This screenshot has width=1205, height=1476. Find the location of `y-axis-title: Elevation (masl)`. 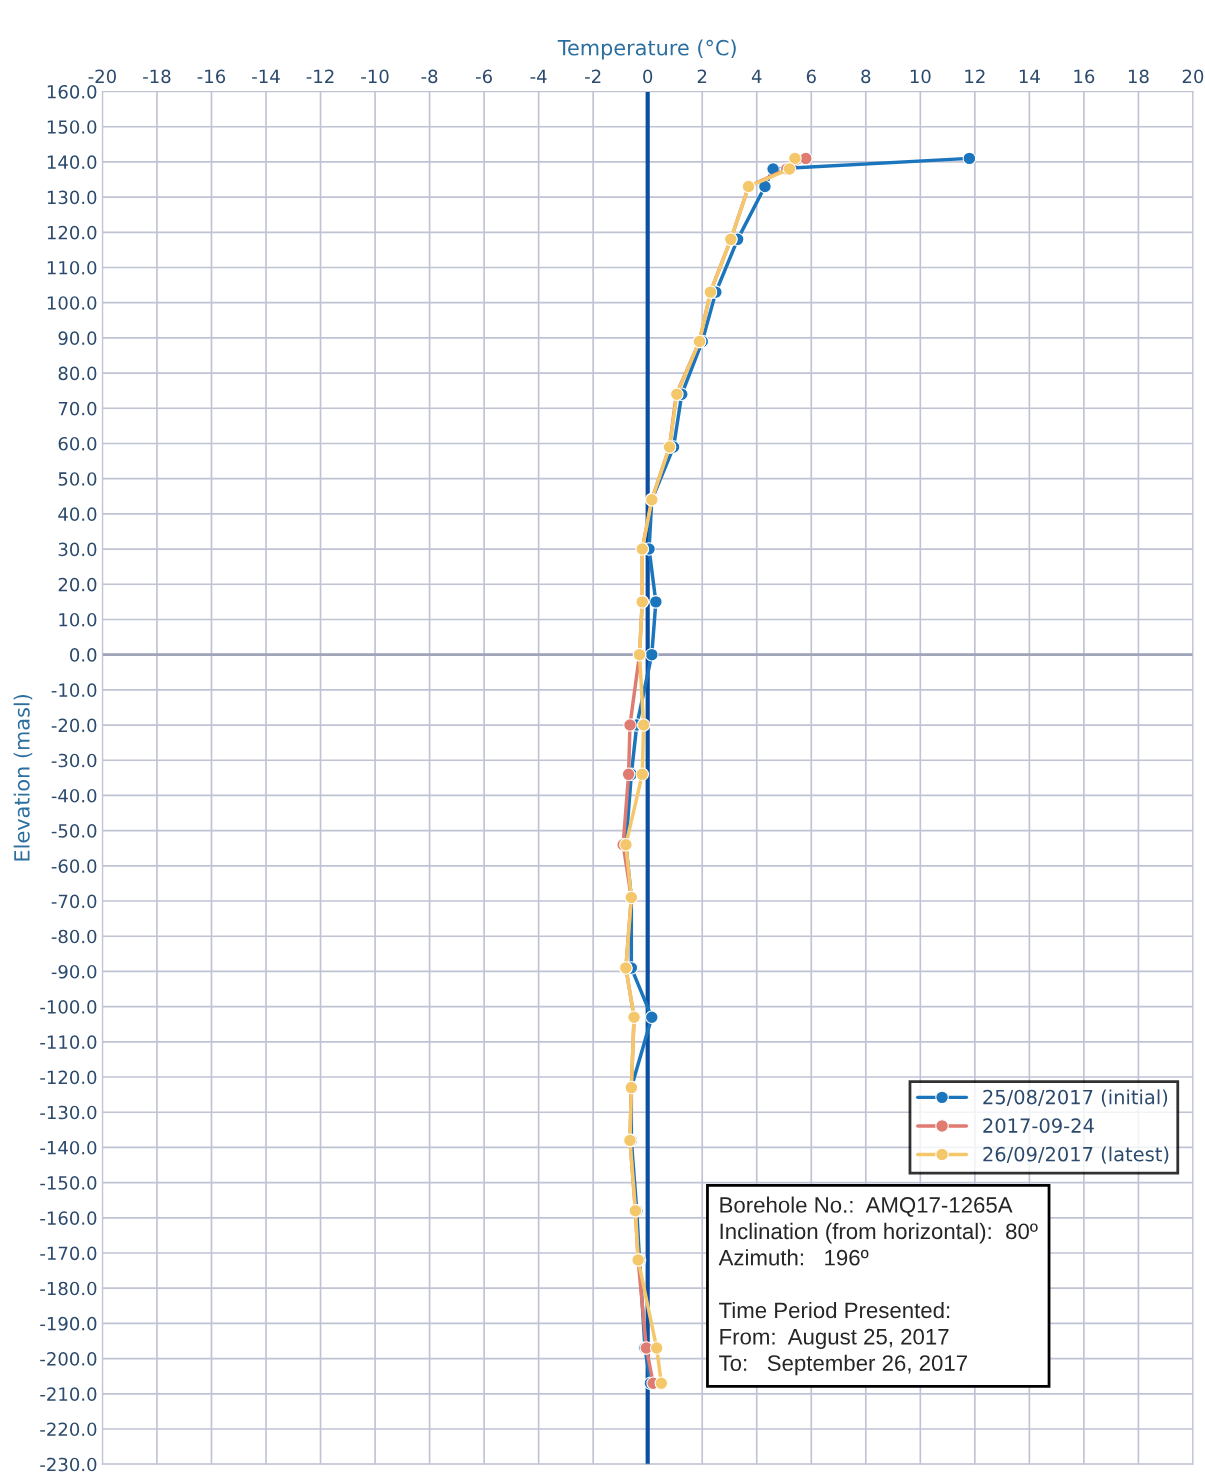

y-axis-title: Elevation (masl) is located at coordinates (23, 777).